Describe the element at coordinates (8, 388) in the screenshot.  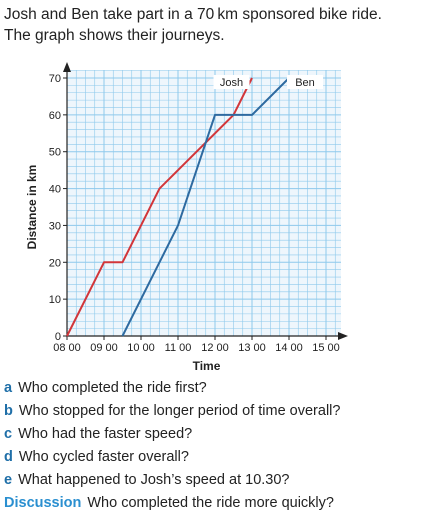
I see `question-letter: a` at that location.